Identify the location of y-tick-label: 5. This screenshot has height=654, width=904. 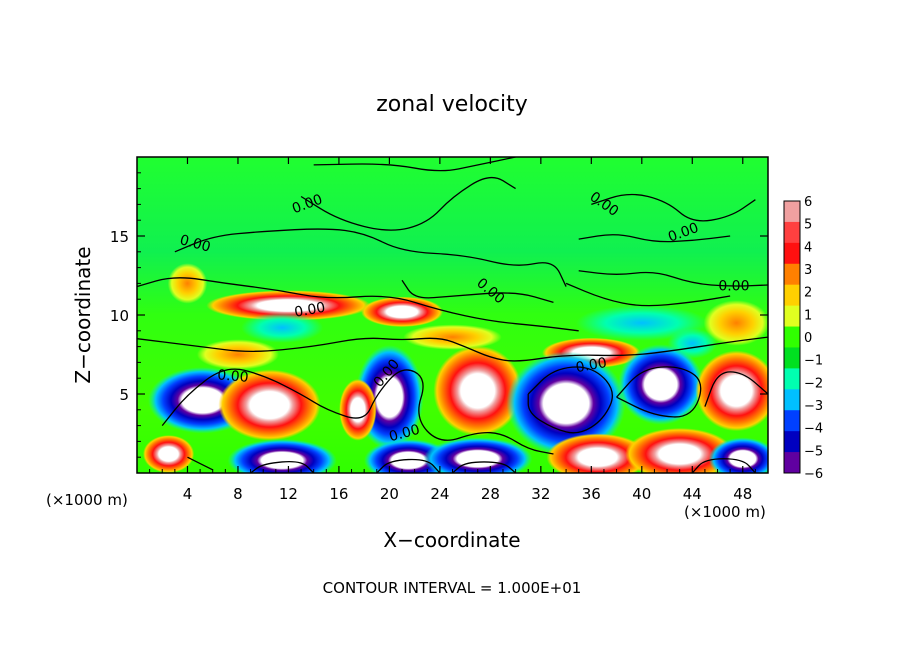
(124, 395).